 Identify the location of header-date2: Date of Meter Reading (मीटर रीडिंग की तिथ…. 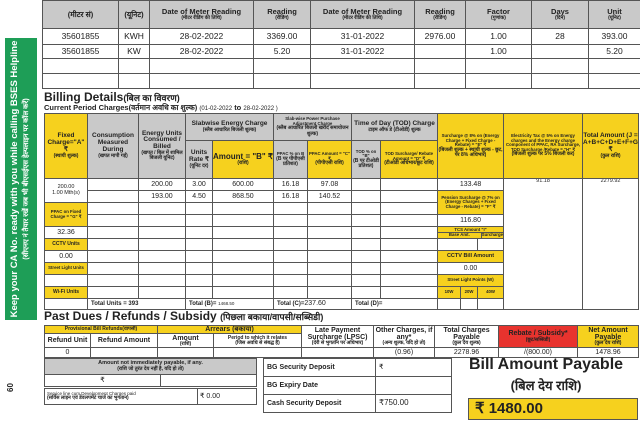
(362, 14).